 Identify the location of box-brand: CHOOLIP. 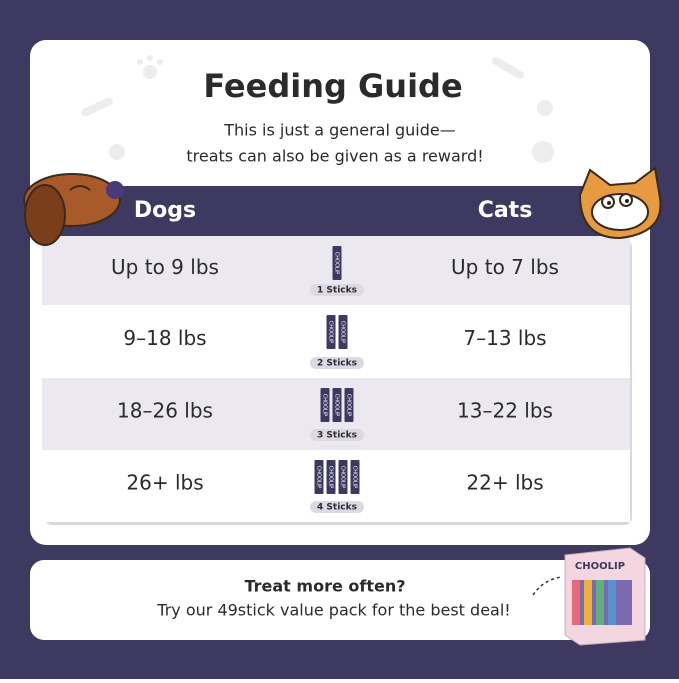
(600, 566).